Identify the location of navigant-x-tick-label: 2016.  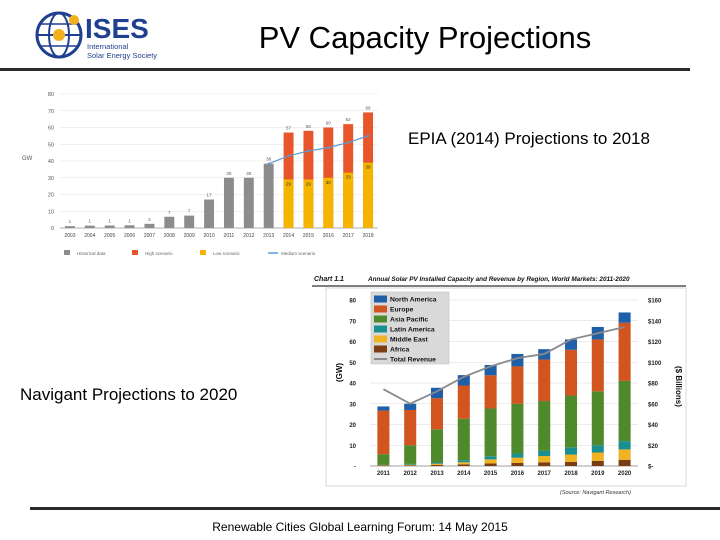
(518, 474).